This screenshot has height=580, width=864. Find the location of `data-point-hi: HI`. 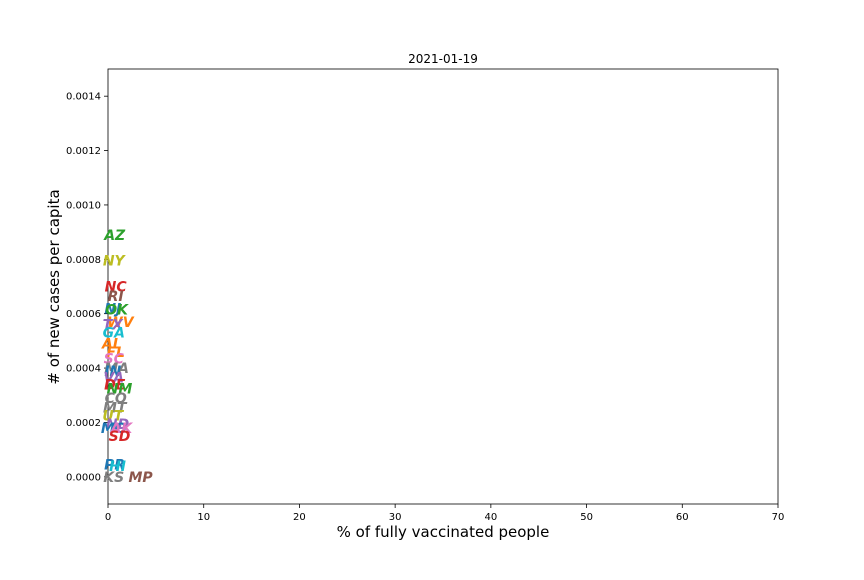

data-point-hi: HI is located at coordinates (117, 467).